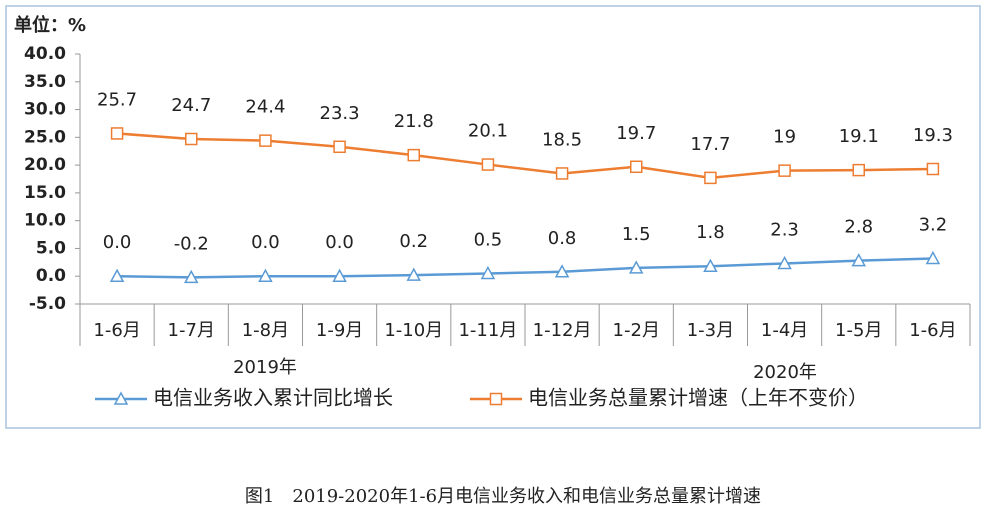 The image size is (1007, 516). What do you see at coordinates (636, 330) in the screenshot?
I see `x-tick-label: 1-2月` at bounding box center [636, 330].